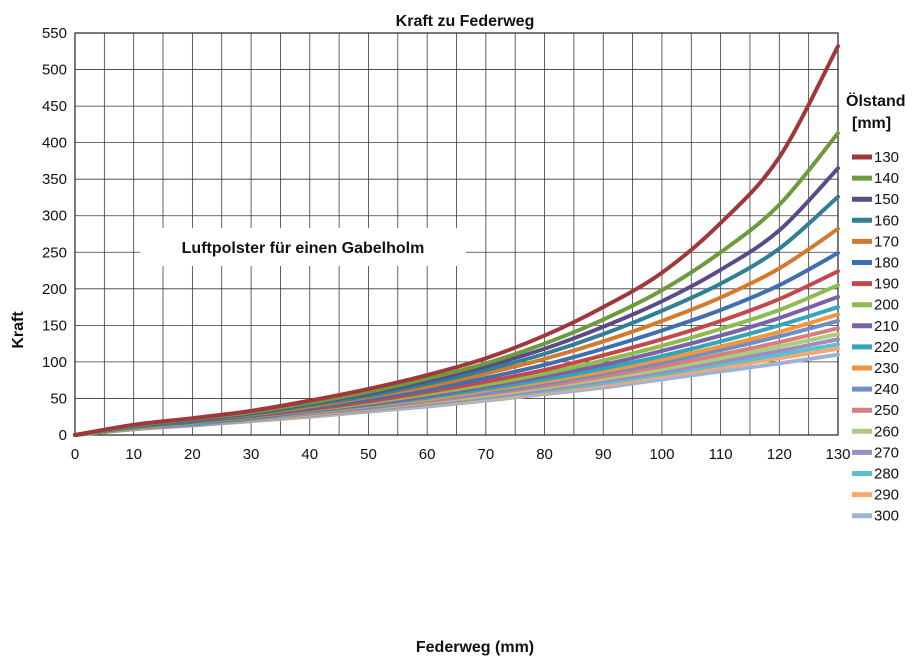 The image size is (917, 661). What do you see at coordinates (886, 241) in the screenshot?
I see `legend-label-170: 170` at bounding box center [886, 241].